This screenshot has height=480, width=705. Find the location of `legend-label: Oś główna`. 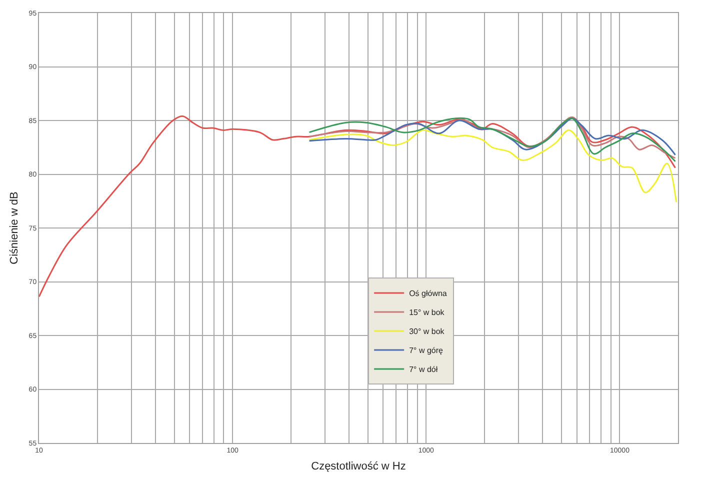

legend-label: Oś główna is located at coordinates (428, 293).